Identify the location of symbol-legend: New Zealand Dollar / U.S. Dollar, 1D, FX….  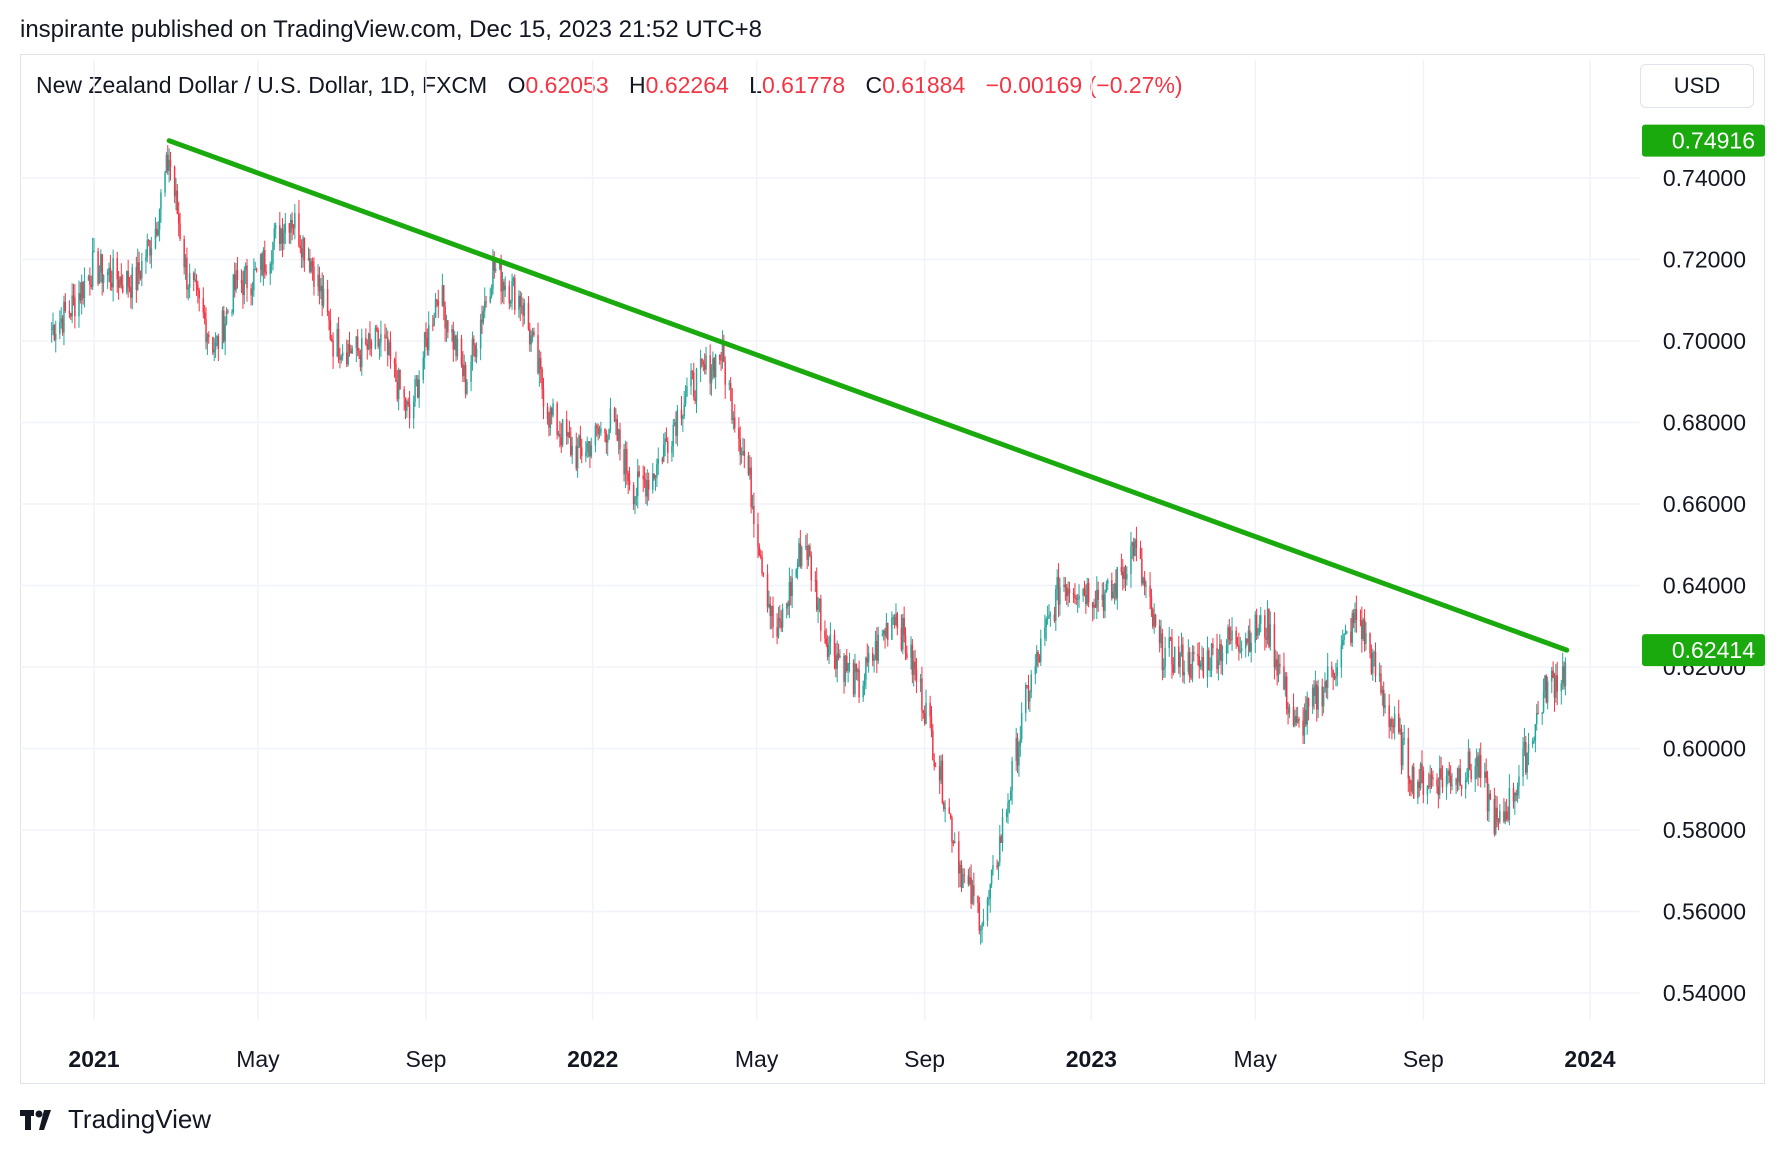
(609, 85).